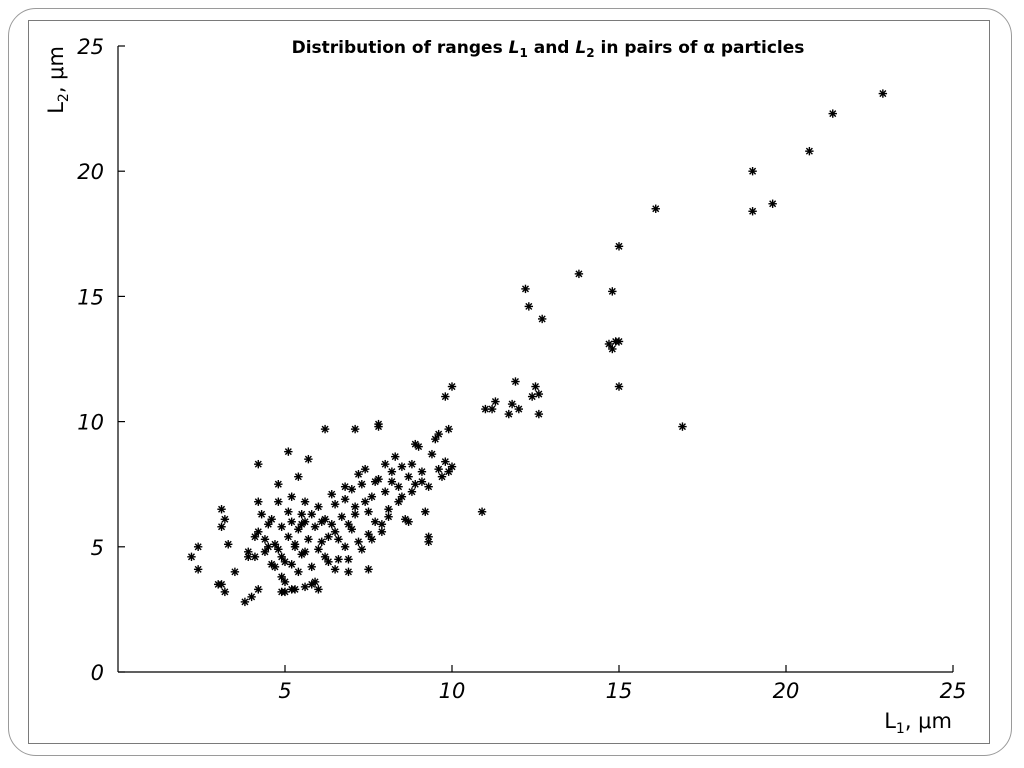 The height and width of the screenshot is (768, 1024). Describe the element at coordinates (918, 723) in the screenshot. I see `x-axis-label: L1, μm` at that location.